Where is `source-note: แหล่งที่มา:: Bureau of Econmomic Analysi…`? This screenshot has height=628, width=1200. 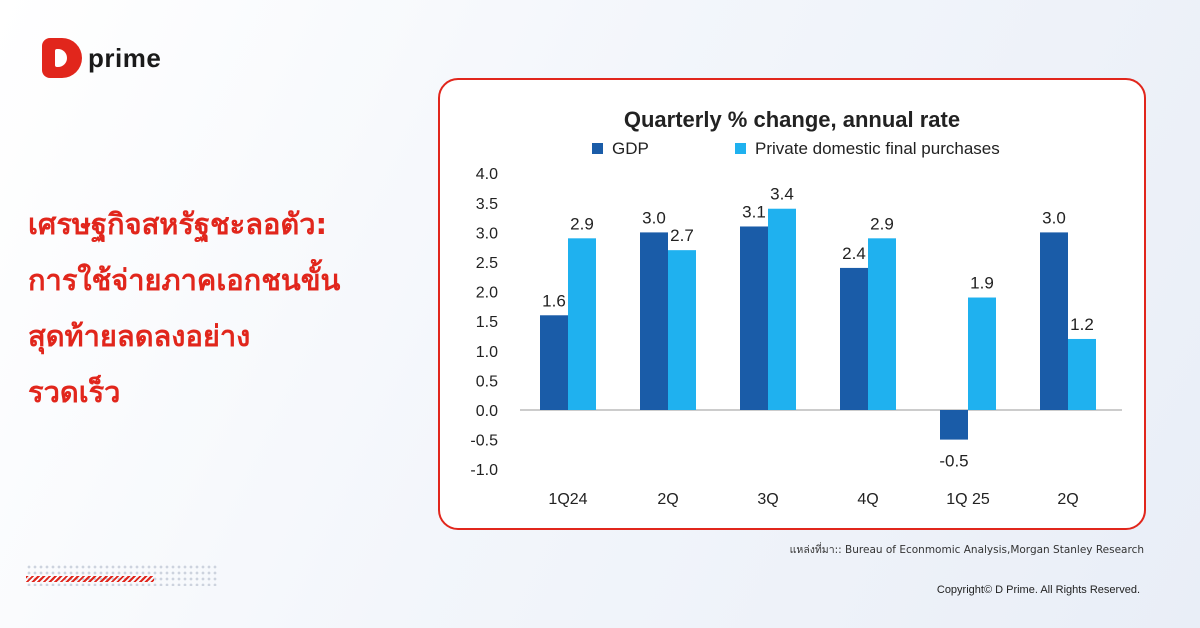 source-note: แหล่งที่มา:: Bureau of Econmomic Analysi… is located at coordinates (966, 550).